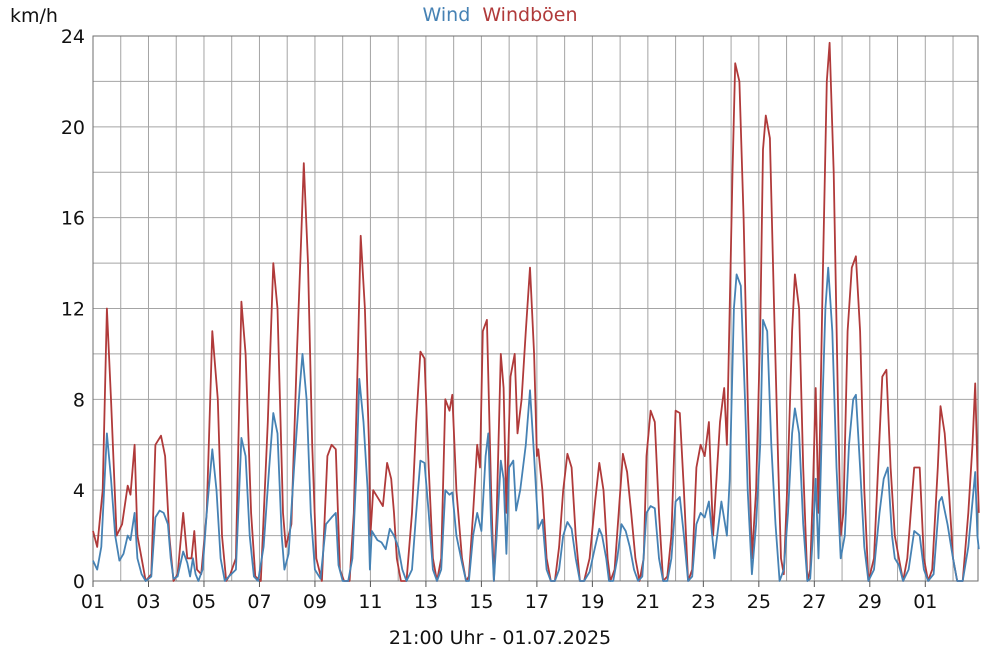 The image size is (1000, 650). What do you see at coordinates (426, 602) in the screenshot?
I see `x-tick-label: 13` at bounding box center [426, 602].